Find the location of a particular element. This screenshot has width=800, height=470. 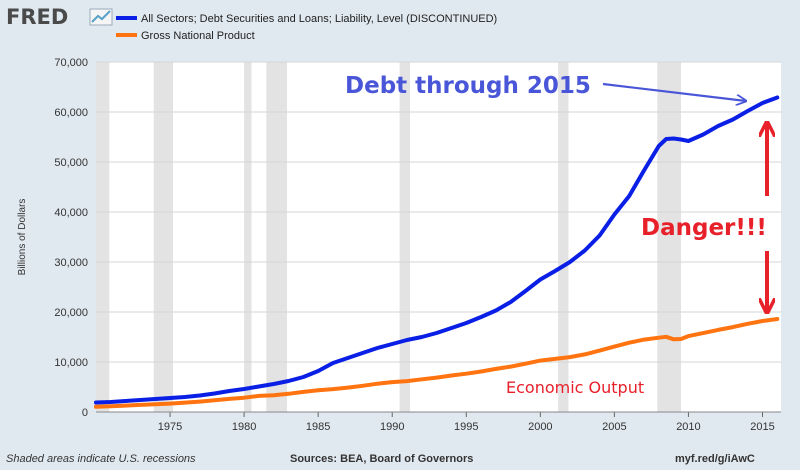

x-tick-label: 1995 is located at coordinates (466, 427).